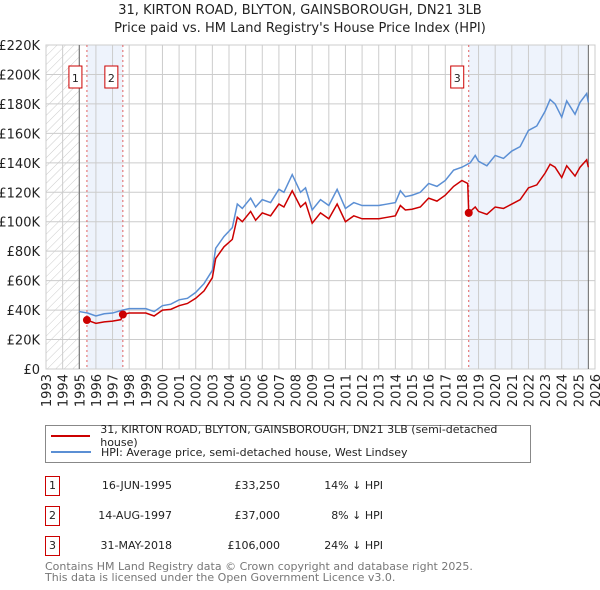 The width and height of the screenshot is (600, 590). I want to click on x-tick-label: 2026, so click(594, 390).